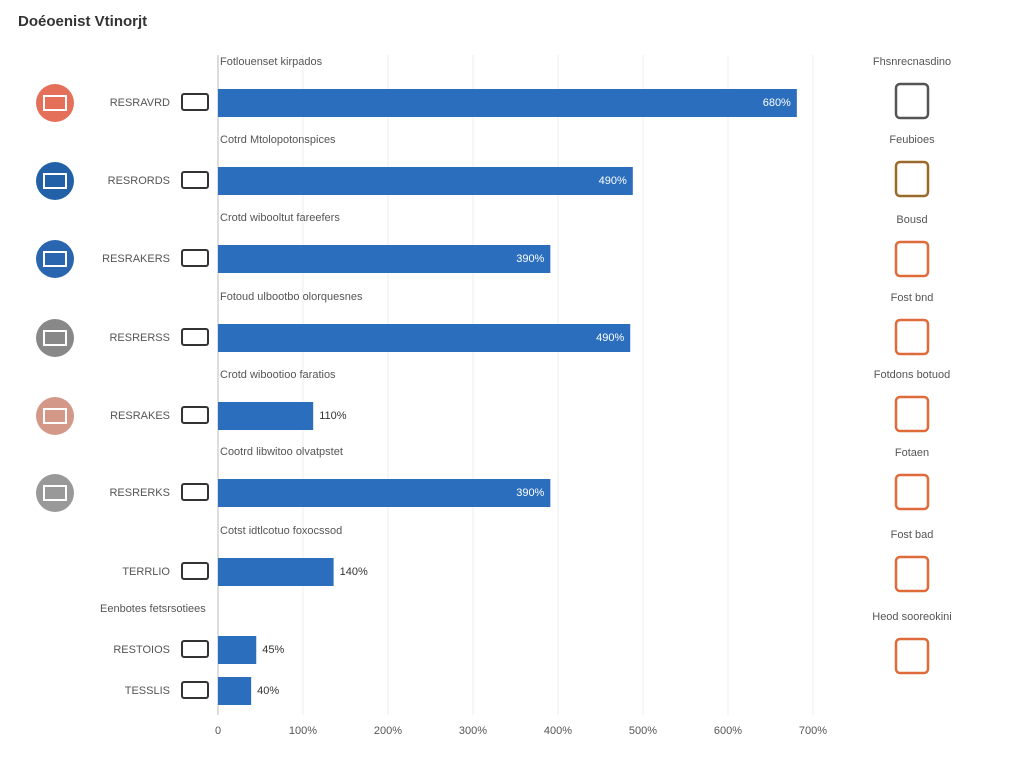  What do you see at coordinates (278, 140) in the screenshot?
I see `group-label: Cotrd Mtolopotonspices` at bounding box center [278, 140].